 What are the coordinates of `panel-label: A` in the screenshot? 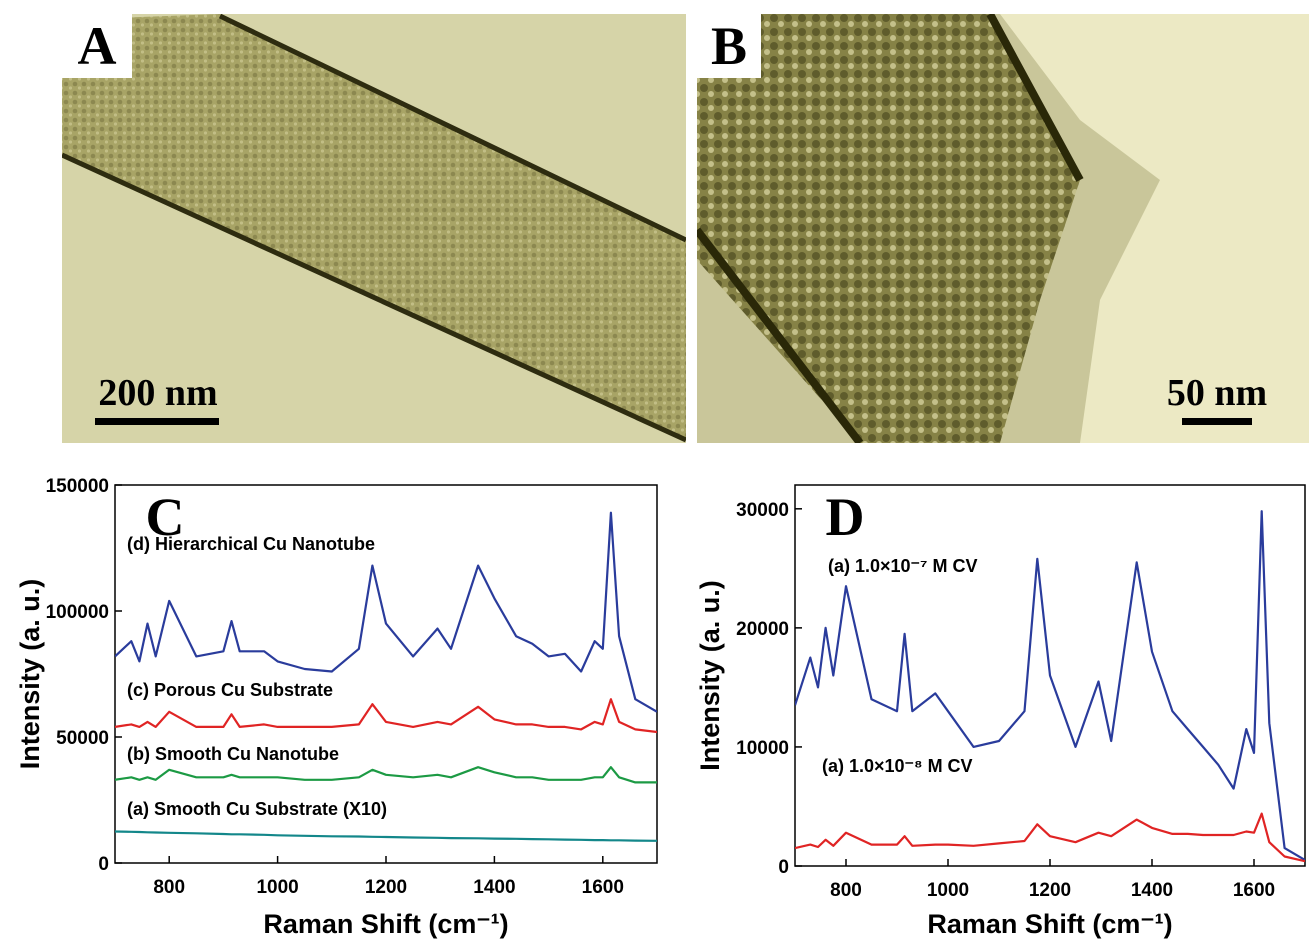 It's located at (97, 46).